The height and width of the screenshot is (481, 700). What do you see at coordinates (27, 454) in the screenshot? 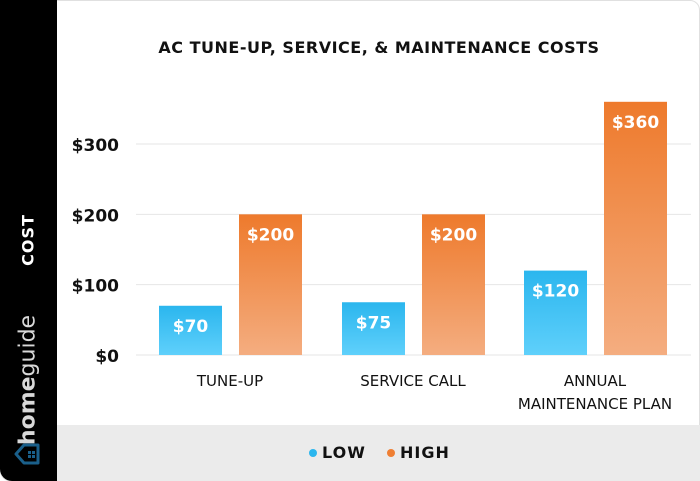
I see `house-icon` at bounding box center [27, 454].